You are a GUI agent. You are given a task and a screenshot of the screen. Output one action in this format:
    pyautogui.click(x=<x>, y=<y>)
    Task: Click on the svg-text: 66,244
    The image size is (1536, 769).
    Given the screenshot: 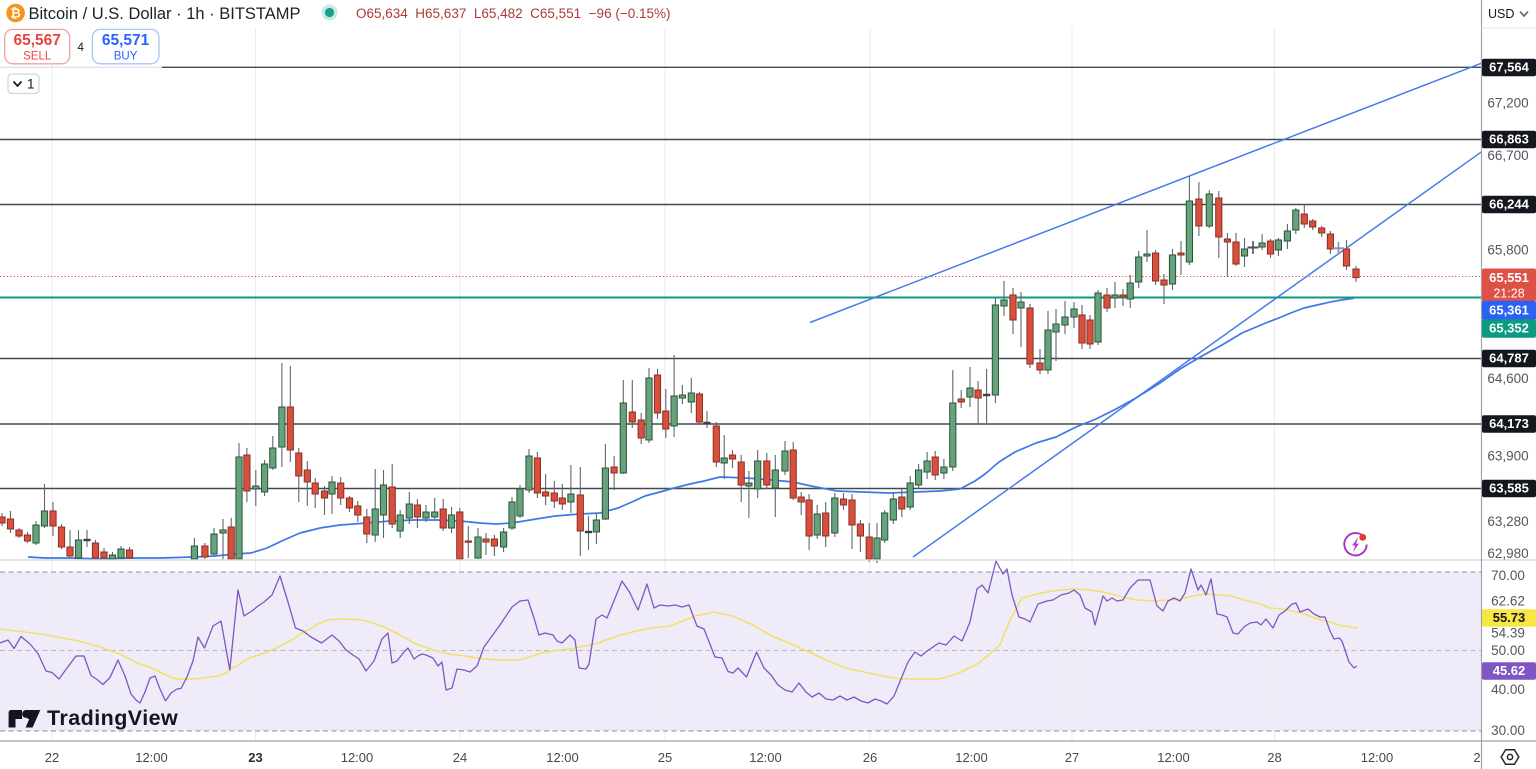 What is the action you would take?
    pyautogui.click(x=1509, y=204)
    